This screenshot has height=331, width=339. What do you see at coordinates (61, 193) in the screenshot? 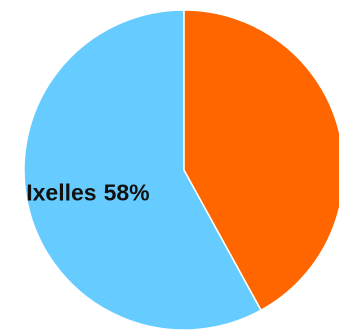
I see `slice-category: Ixelles` at bounding box center [61, 193].